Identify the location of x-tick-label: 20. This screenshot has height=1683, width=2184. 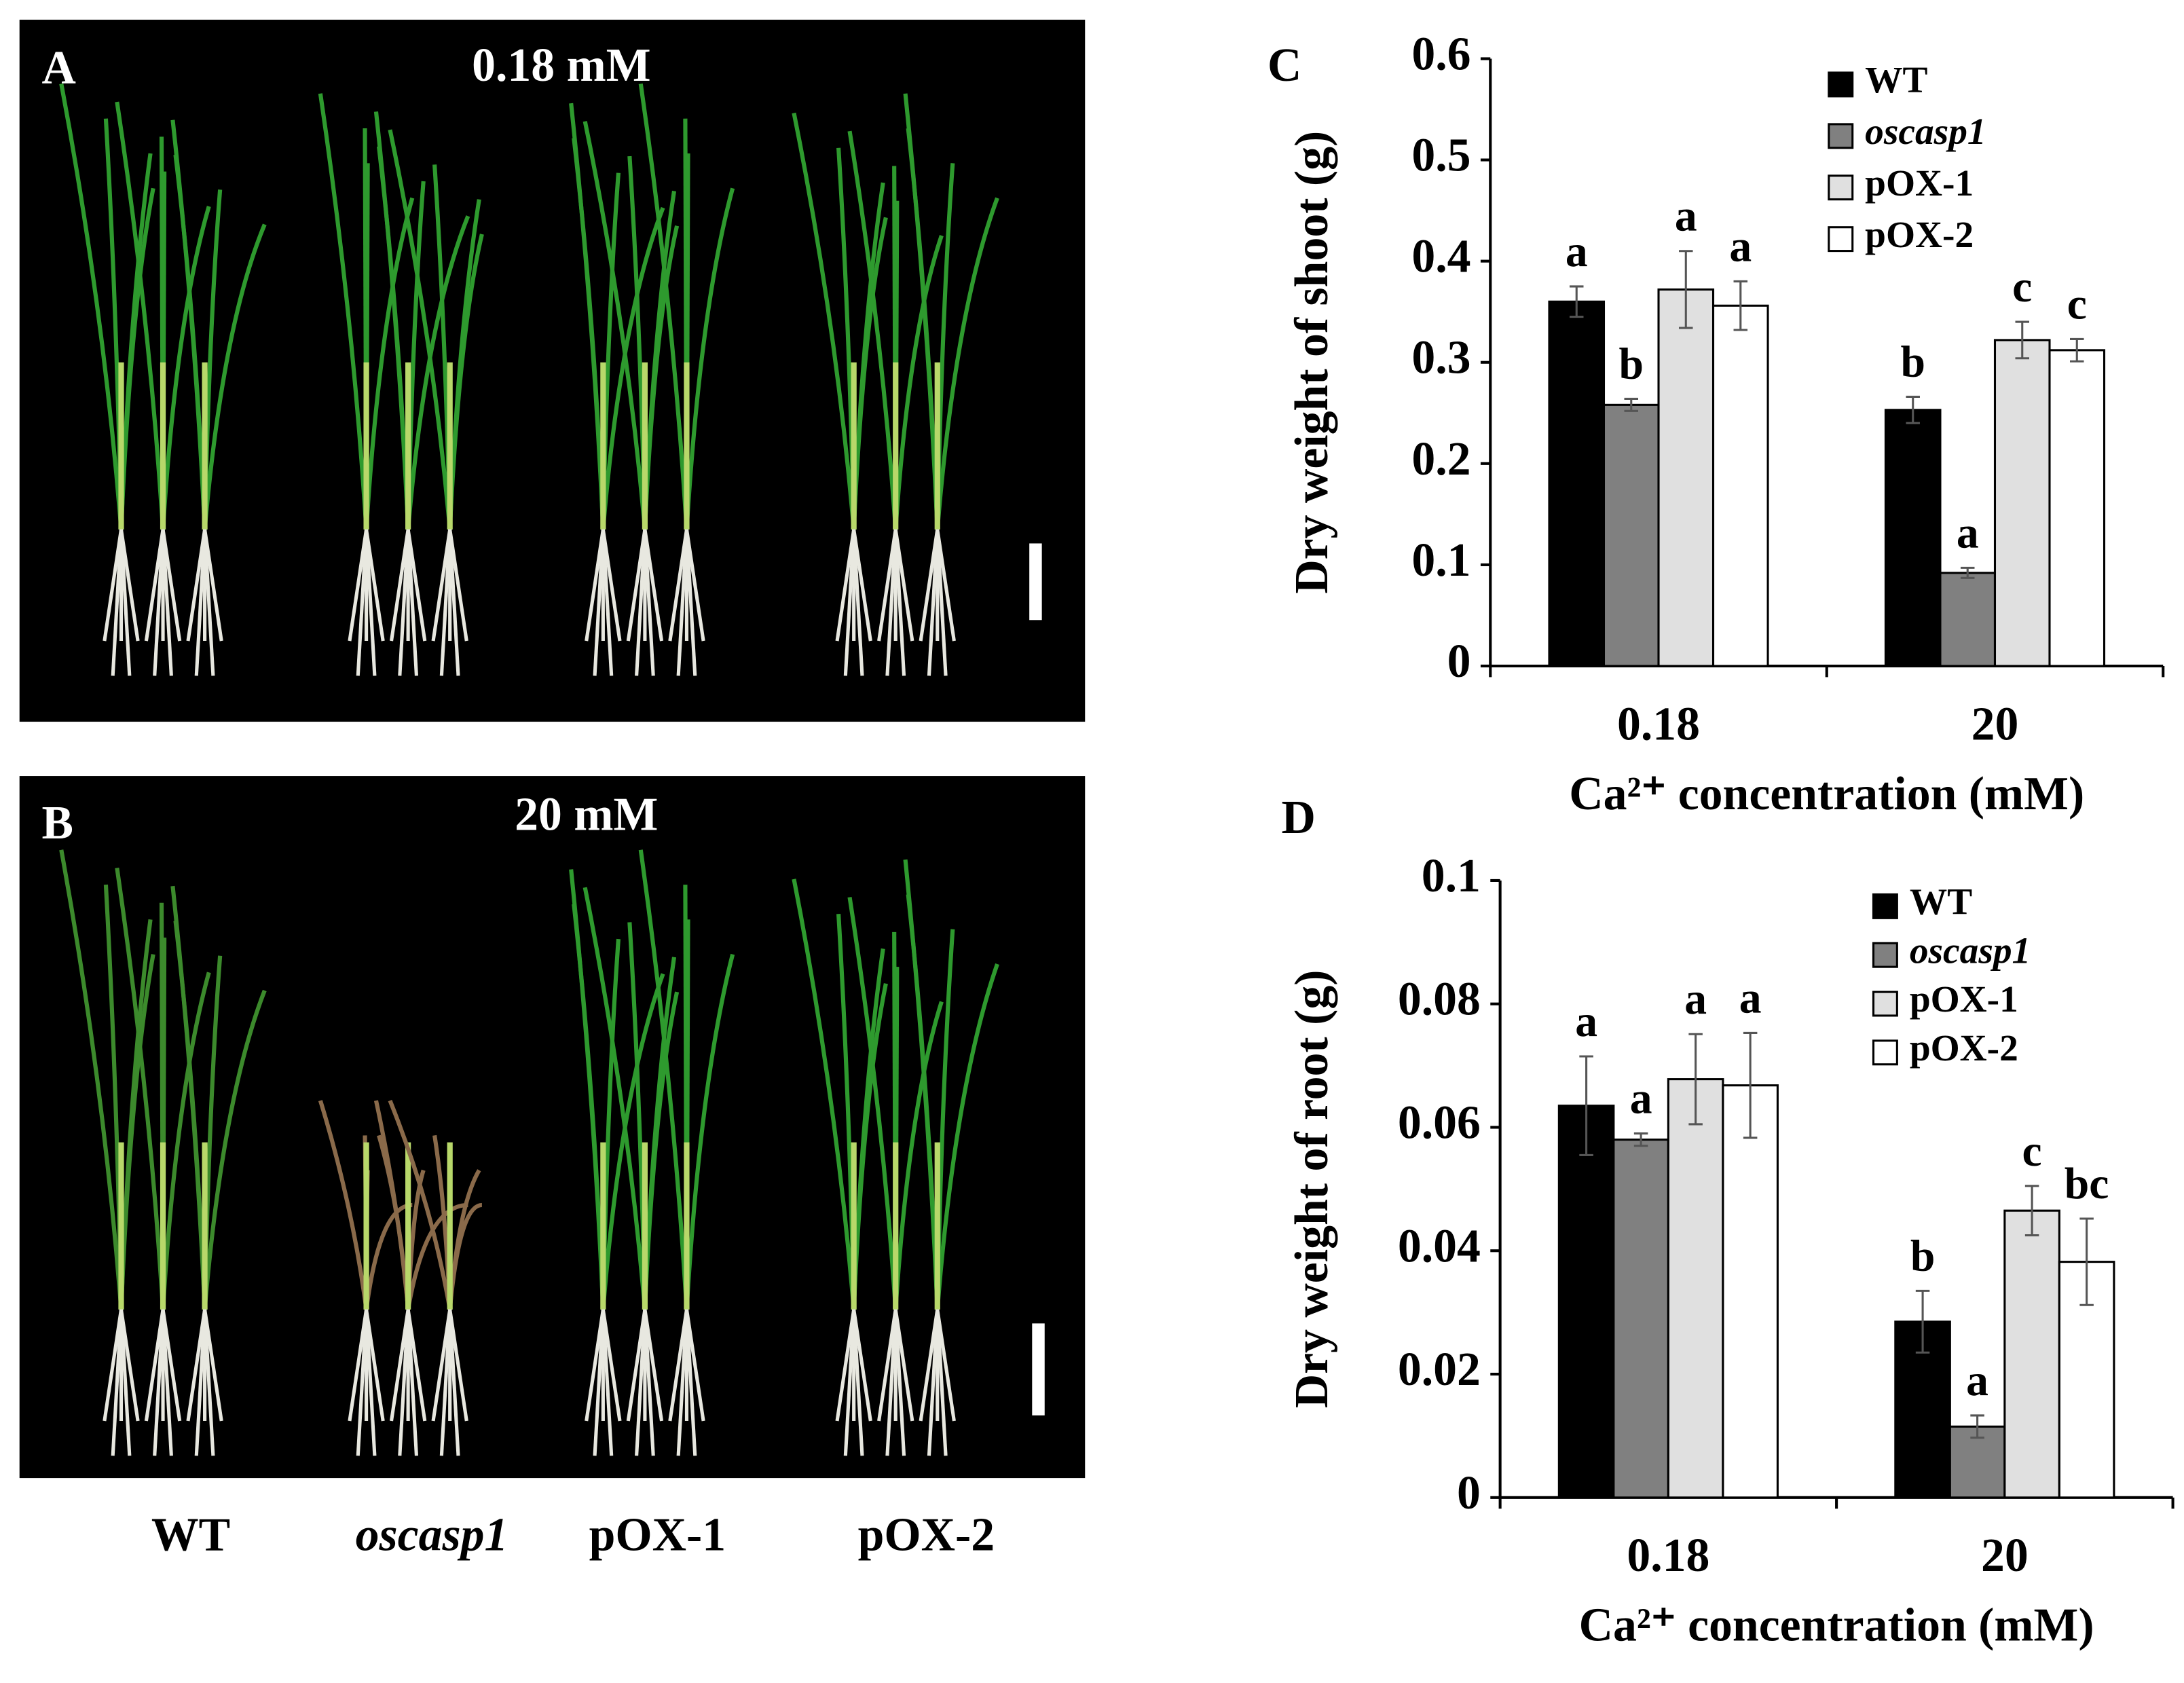
(2005, 1556).